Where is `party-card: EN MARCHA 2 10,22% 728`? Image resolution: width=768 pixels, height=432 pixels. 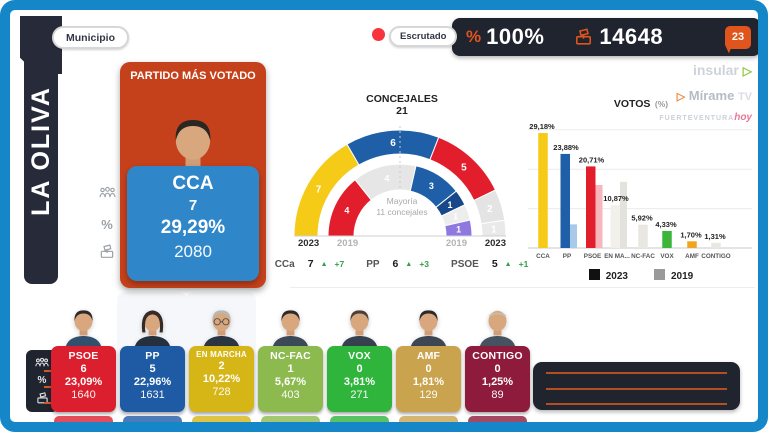
party-card: EN MARCHA 2 10,22% 728 is located at coordinates (221, 379).